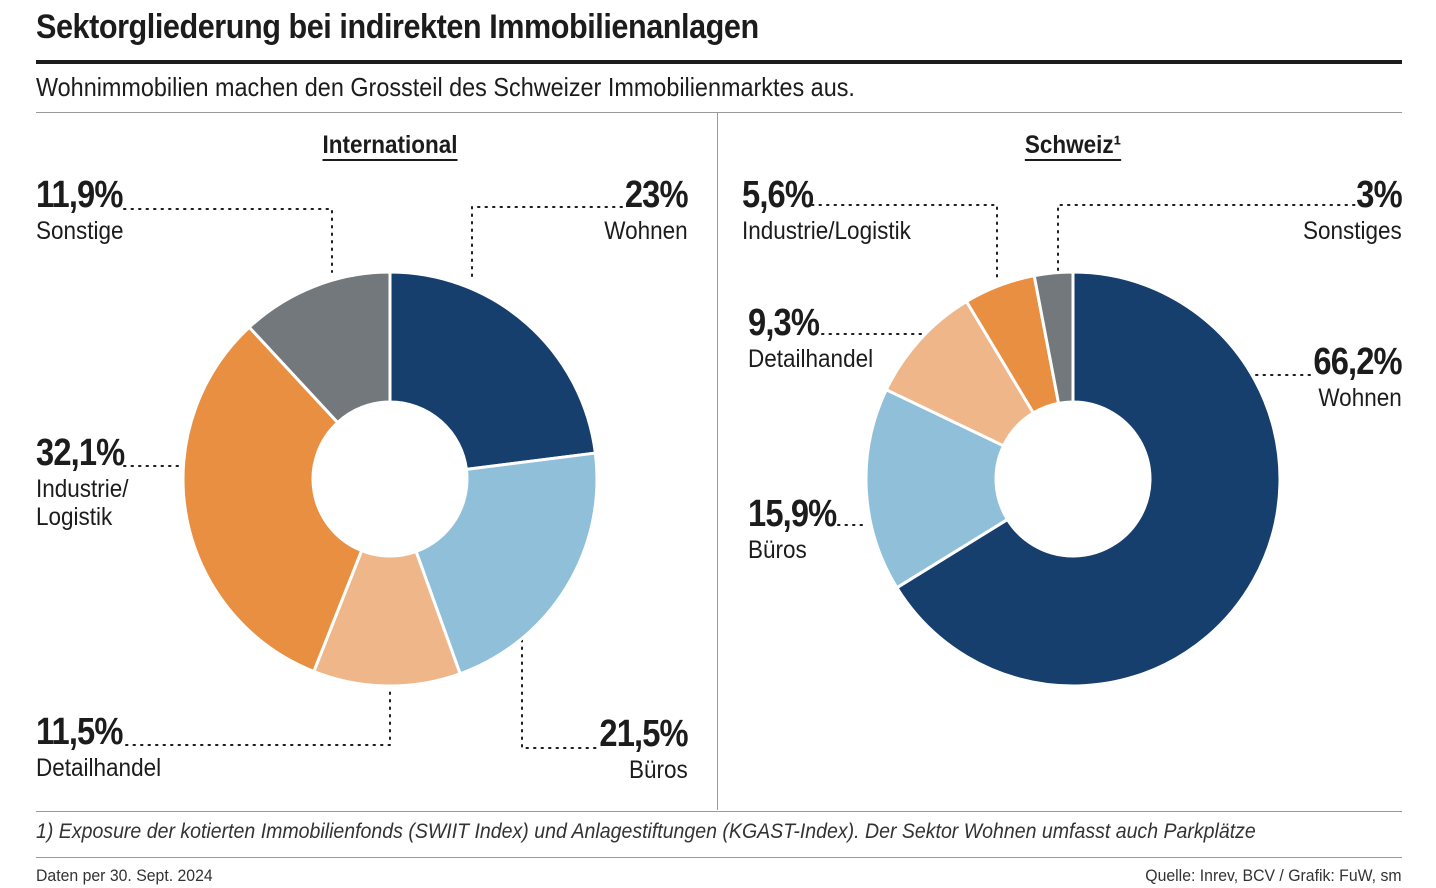 Image resolution: width=1436 pixels, height=888 pixels. Describe the element at coordinates (228, 240) in the screenshot. I see `leader-intl-sonstige` at that location.